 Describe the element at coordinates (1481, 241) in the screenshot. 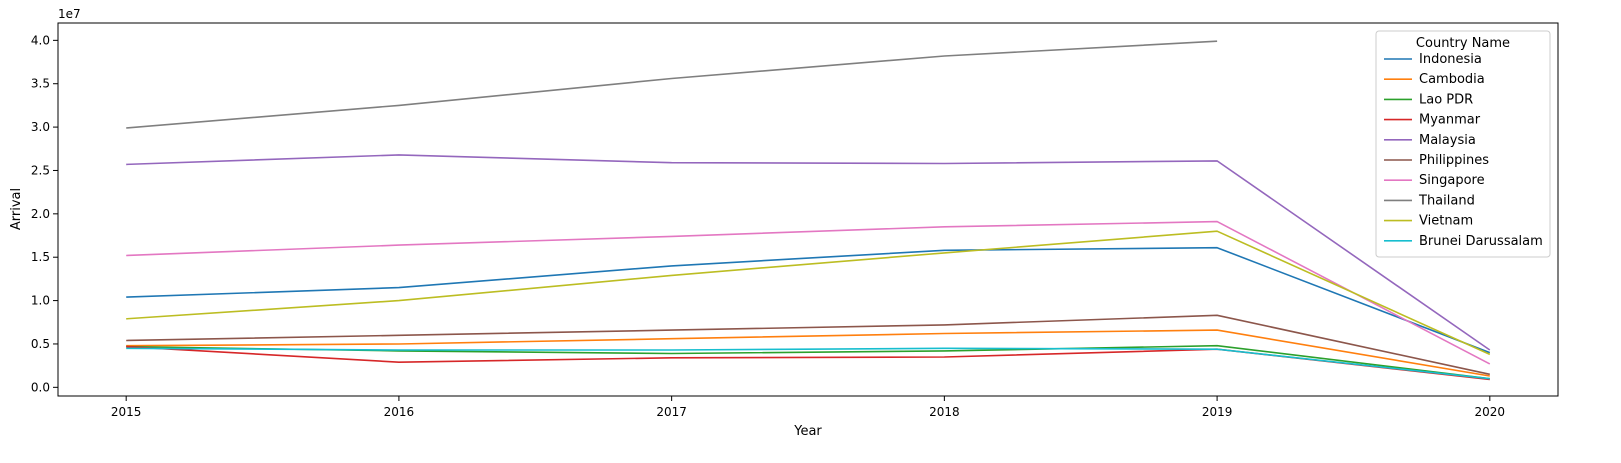

I see `legend-label-brunei-darussalam: Brunei Darussalam` at that location.